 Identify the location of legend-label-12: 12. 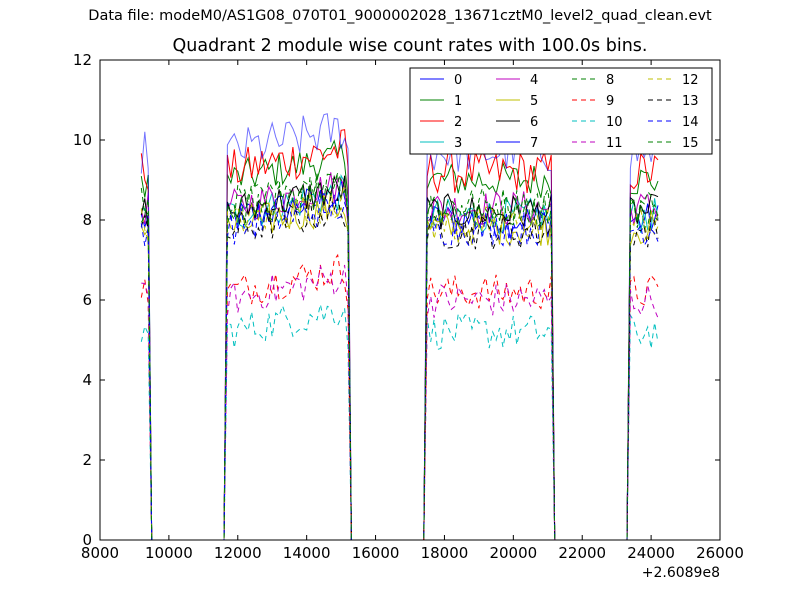
(690, 80).